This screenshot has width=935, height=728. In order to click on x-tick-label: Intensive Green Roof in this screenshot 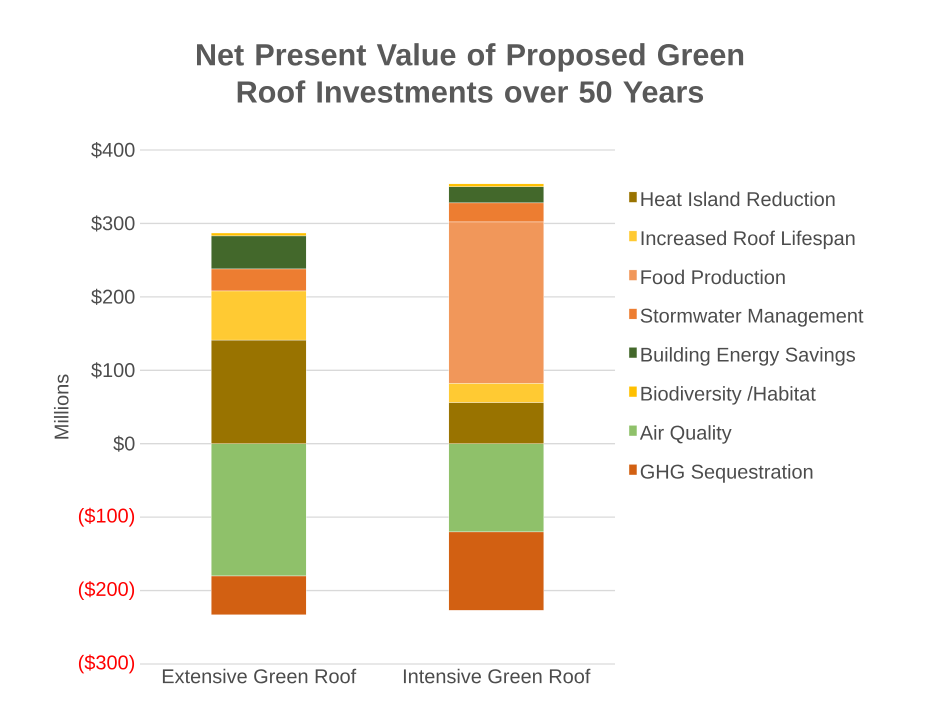, I will do `click(497, 676)`.